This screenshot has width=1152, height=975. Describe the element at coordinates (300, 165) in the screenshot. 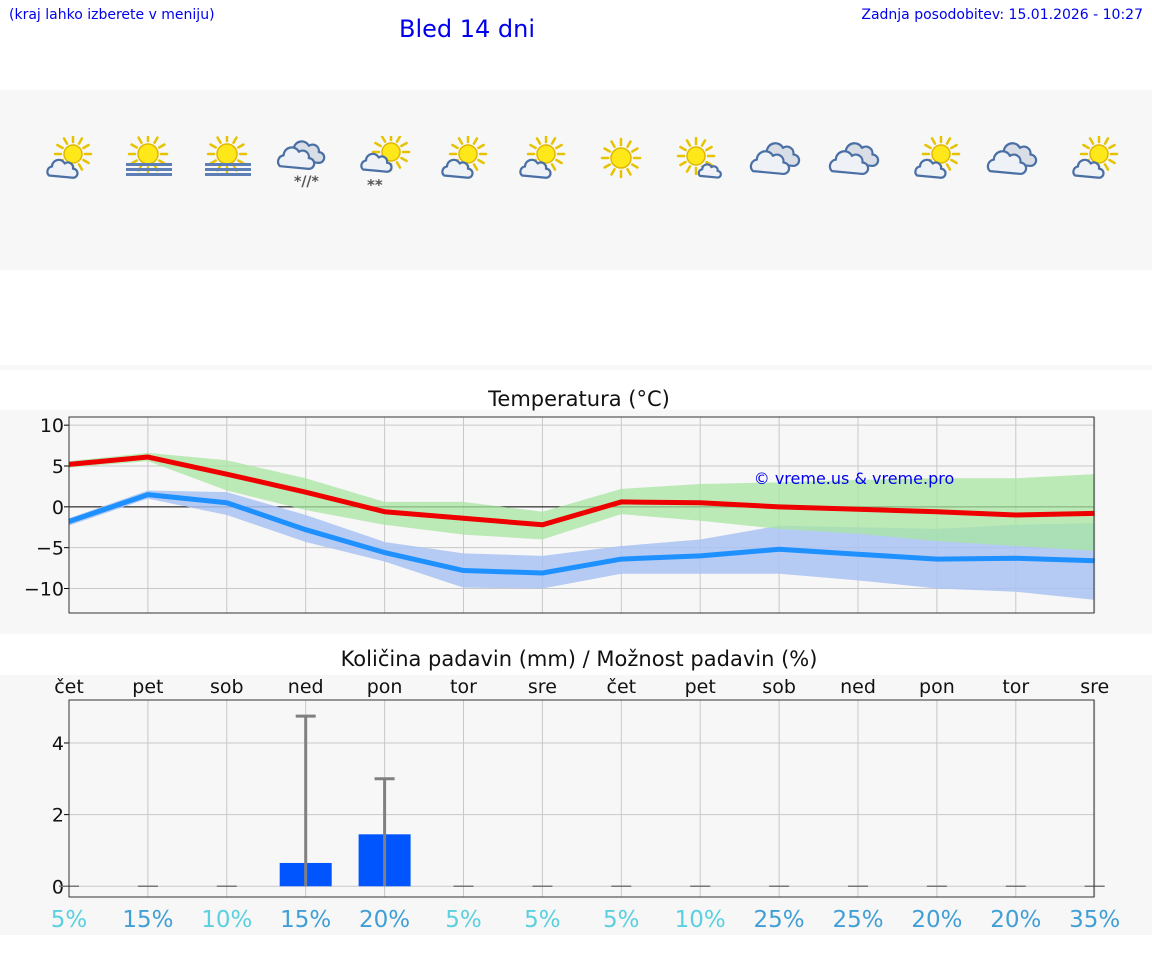

I see `cloud-sleet-icon: *//*` at that location.